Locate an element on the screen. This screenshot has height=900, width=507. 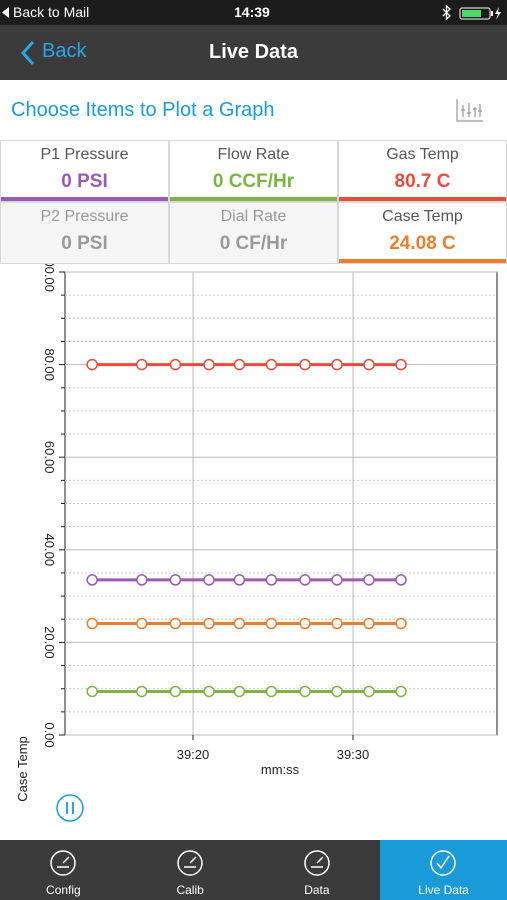
nav-bar: Back Live Data is located at coordinates (253, 52).